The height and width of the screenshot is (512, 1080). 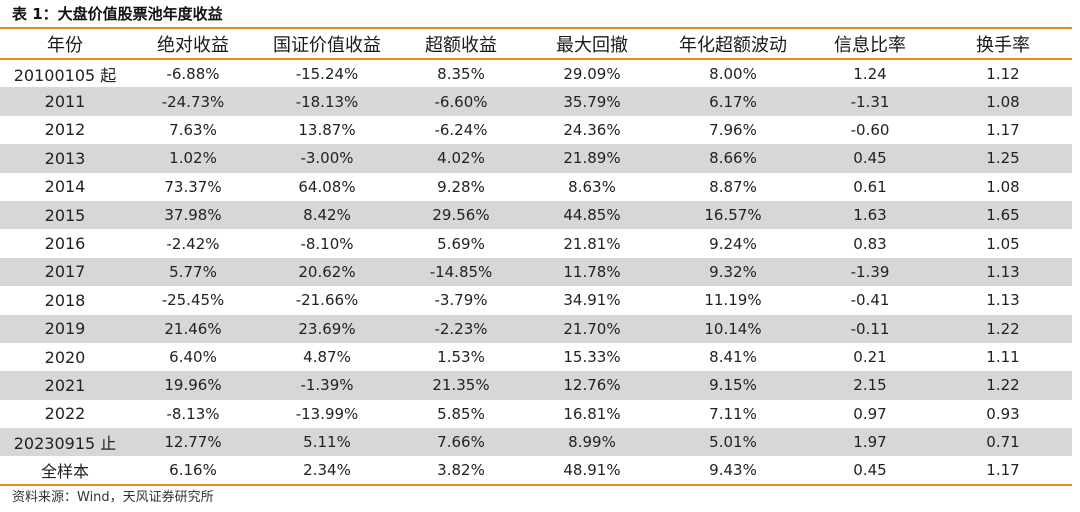 What do you see at coordinates (65, 45) in the screenshot?
I see `header-year: 年份` at bounding box center [65, 45].